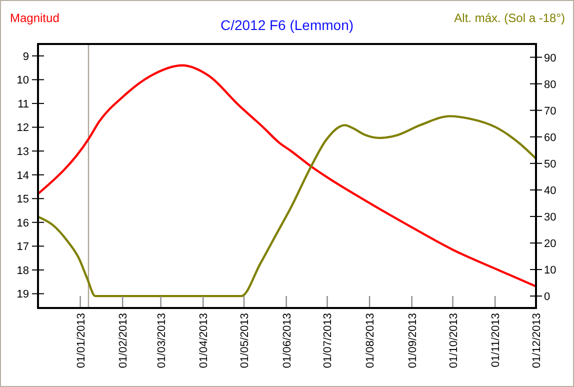  What do you see at coordinates (22, 80) in the screenshot?
I see `y-tick-label: 10` at bounding box center [22, 80].